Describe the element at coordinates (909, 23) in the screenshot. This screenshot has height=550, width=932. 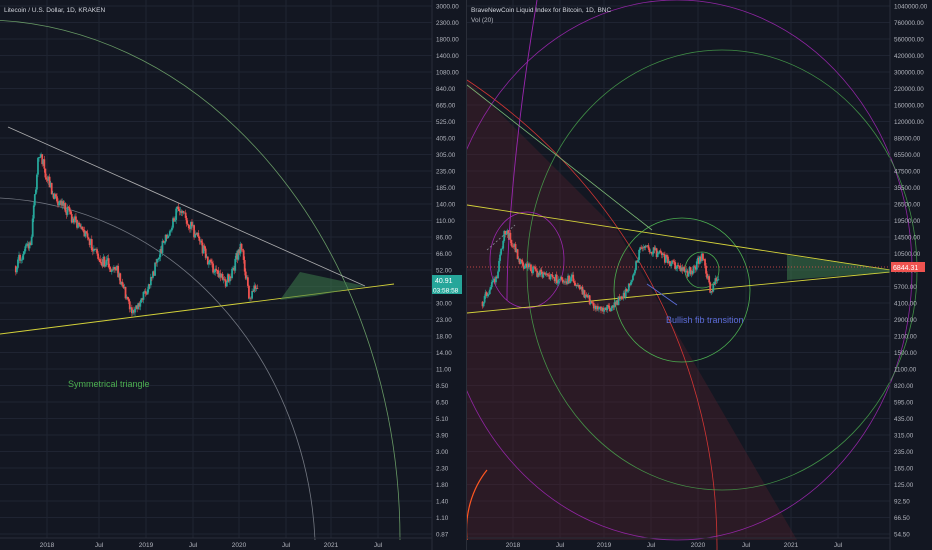
I see `y-tick-label: 760000.00` at that location.